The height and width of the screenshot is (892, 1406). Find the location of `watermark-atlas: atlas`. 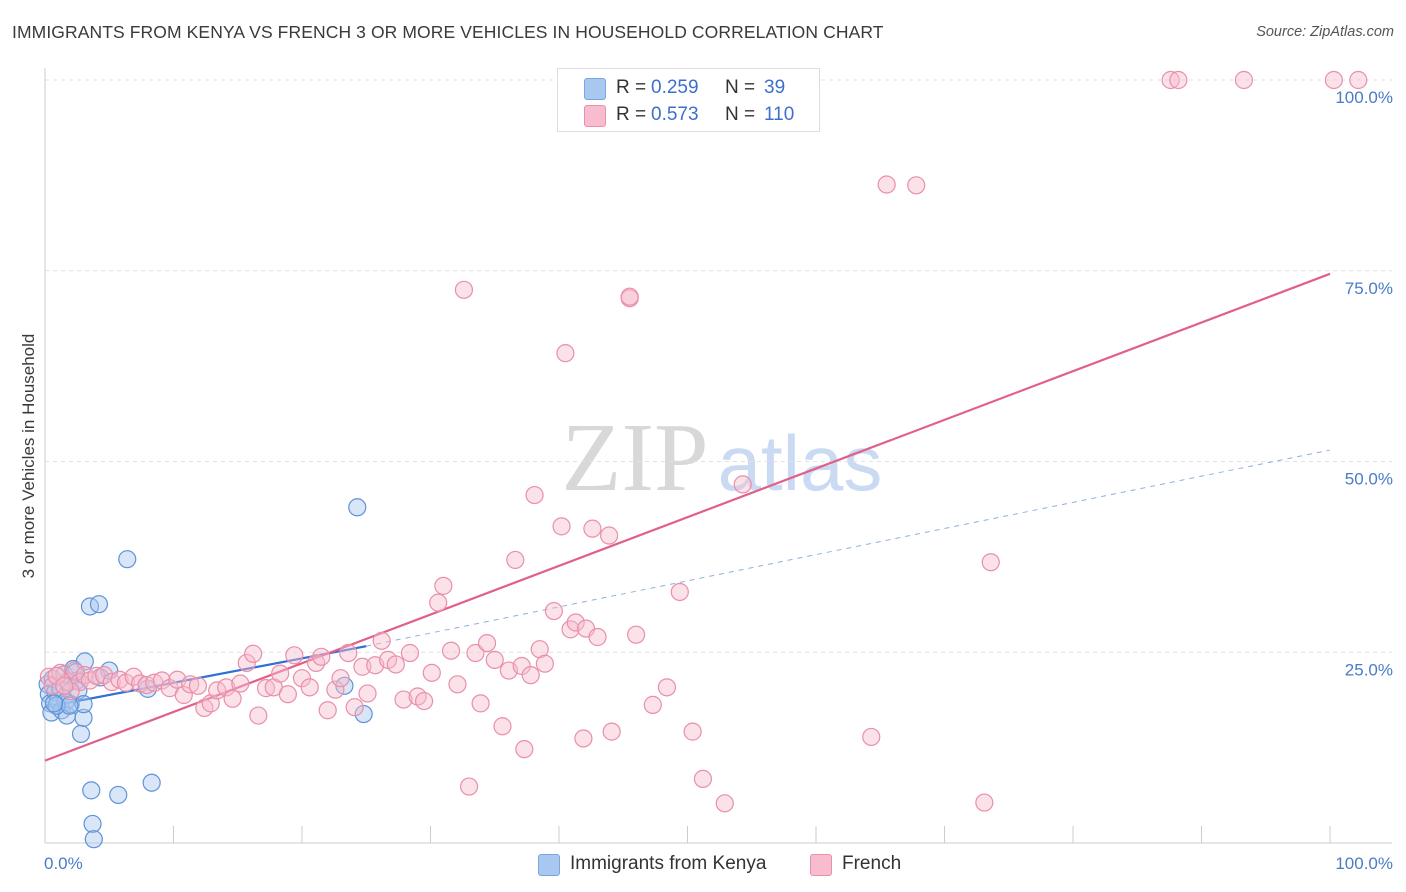

watermark-atlas: atlas is located at coordinates (800, 463).